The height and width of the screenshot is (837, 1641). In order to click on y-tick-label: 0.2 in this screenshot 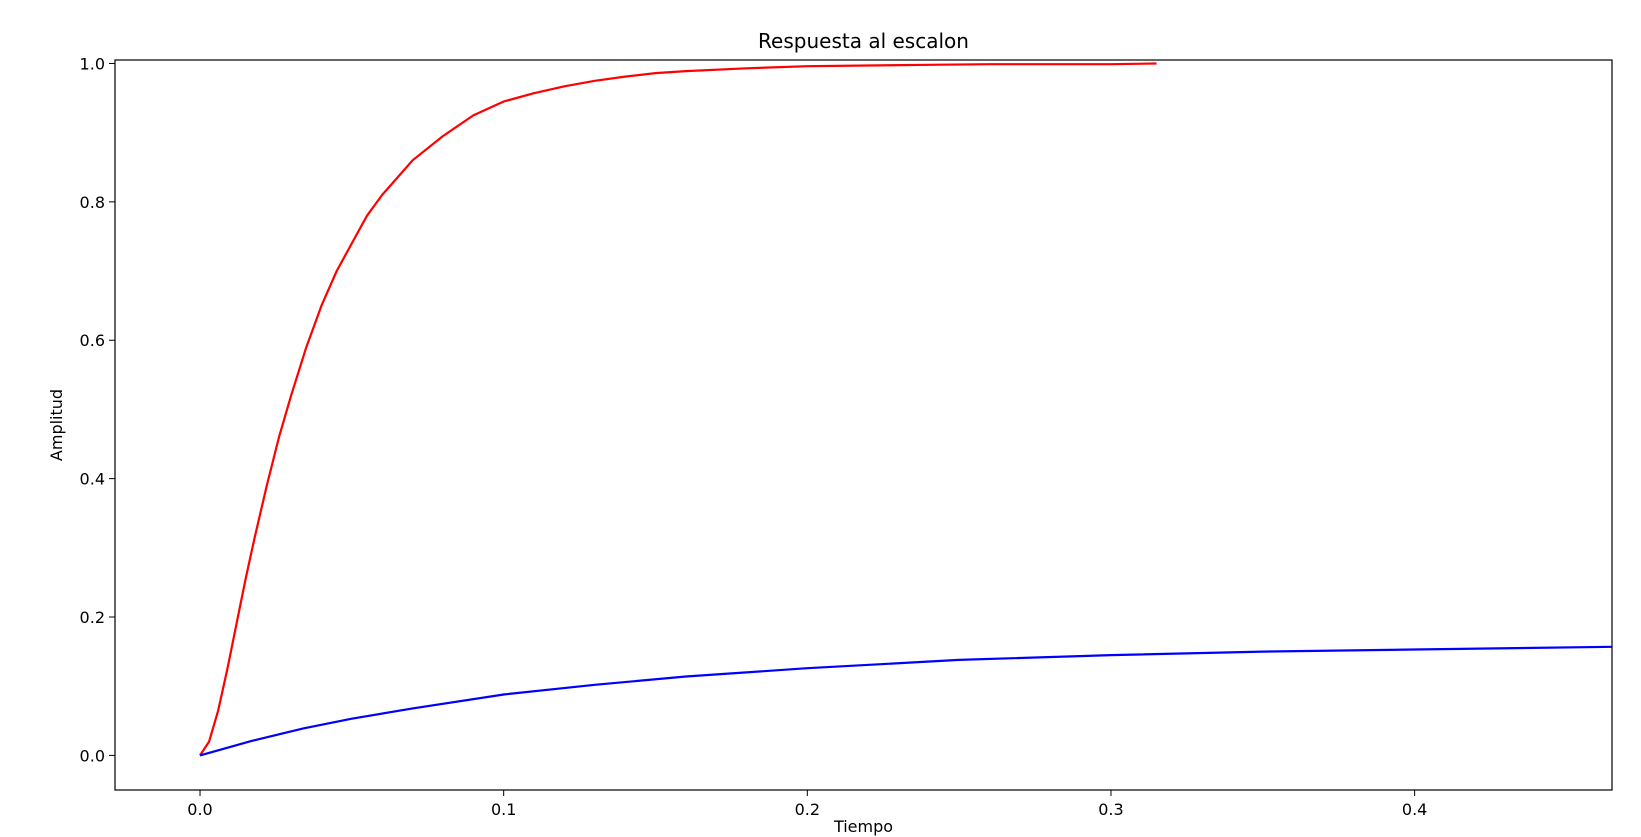, I will do `click(92, 617)`.